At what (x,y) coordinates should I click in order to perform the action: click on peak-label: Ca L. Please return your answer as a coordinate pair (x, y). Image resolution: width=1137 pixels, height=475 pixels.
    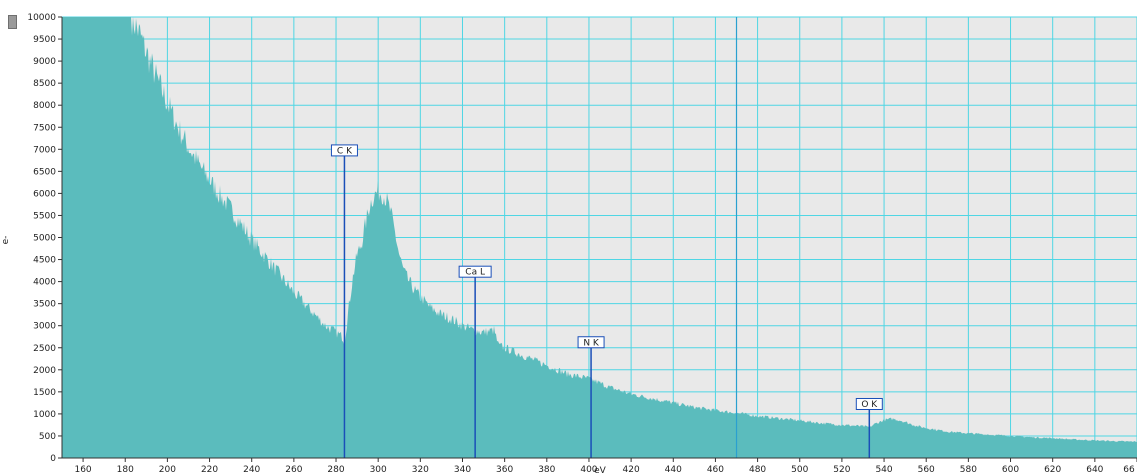
    Looking at the image, I should click on (475, 273).